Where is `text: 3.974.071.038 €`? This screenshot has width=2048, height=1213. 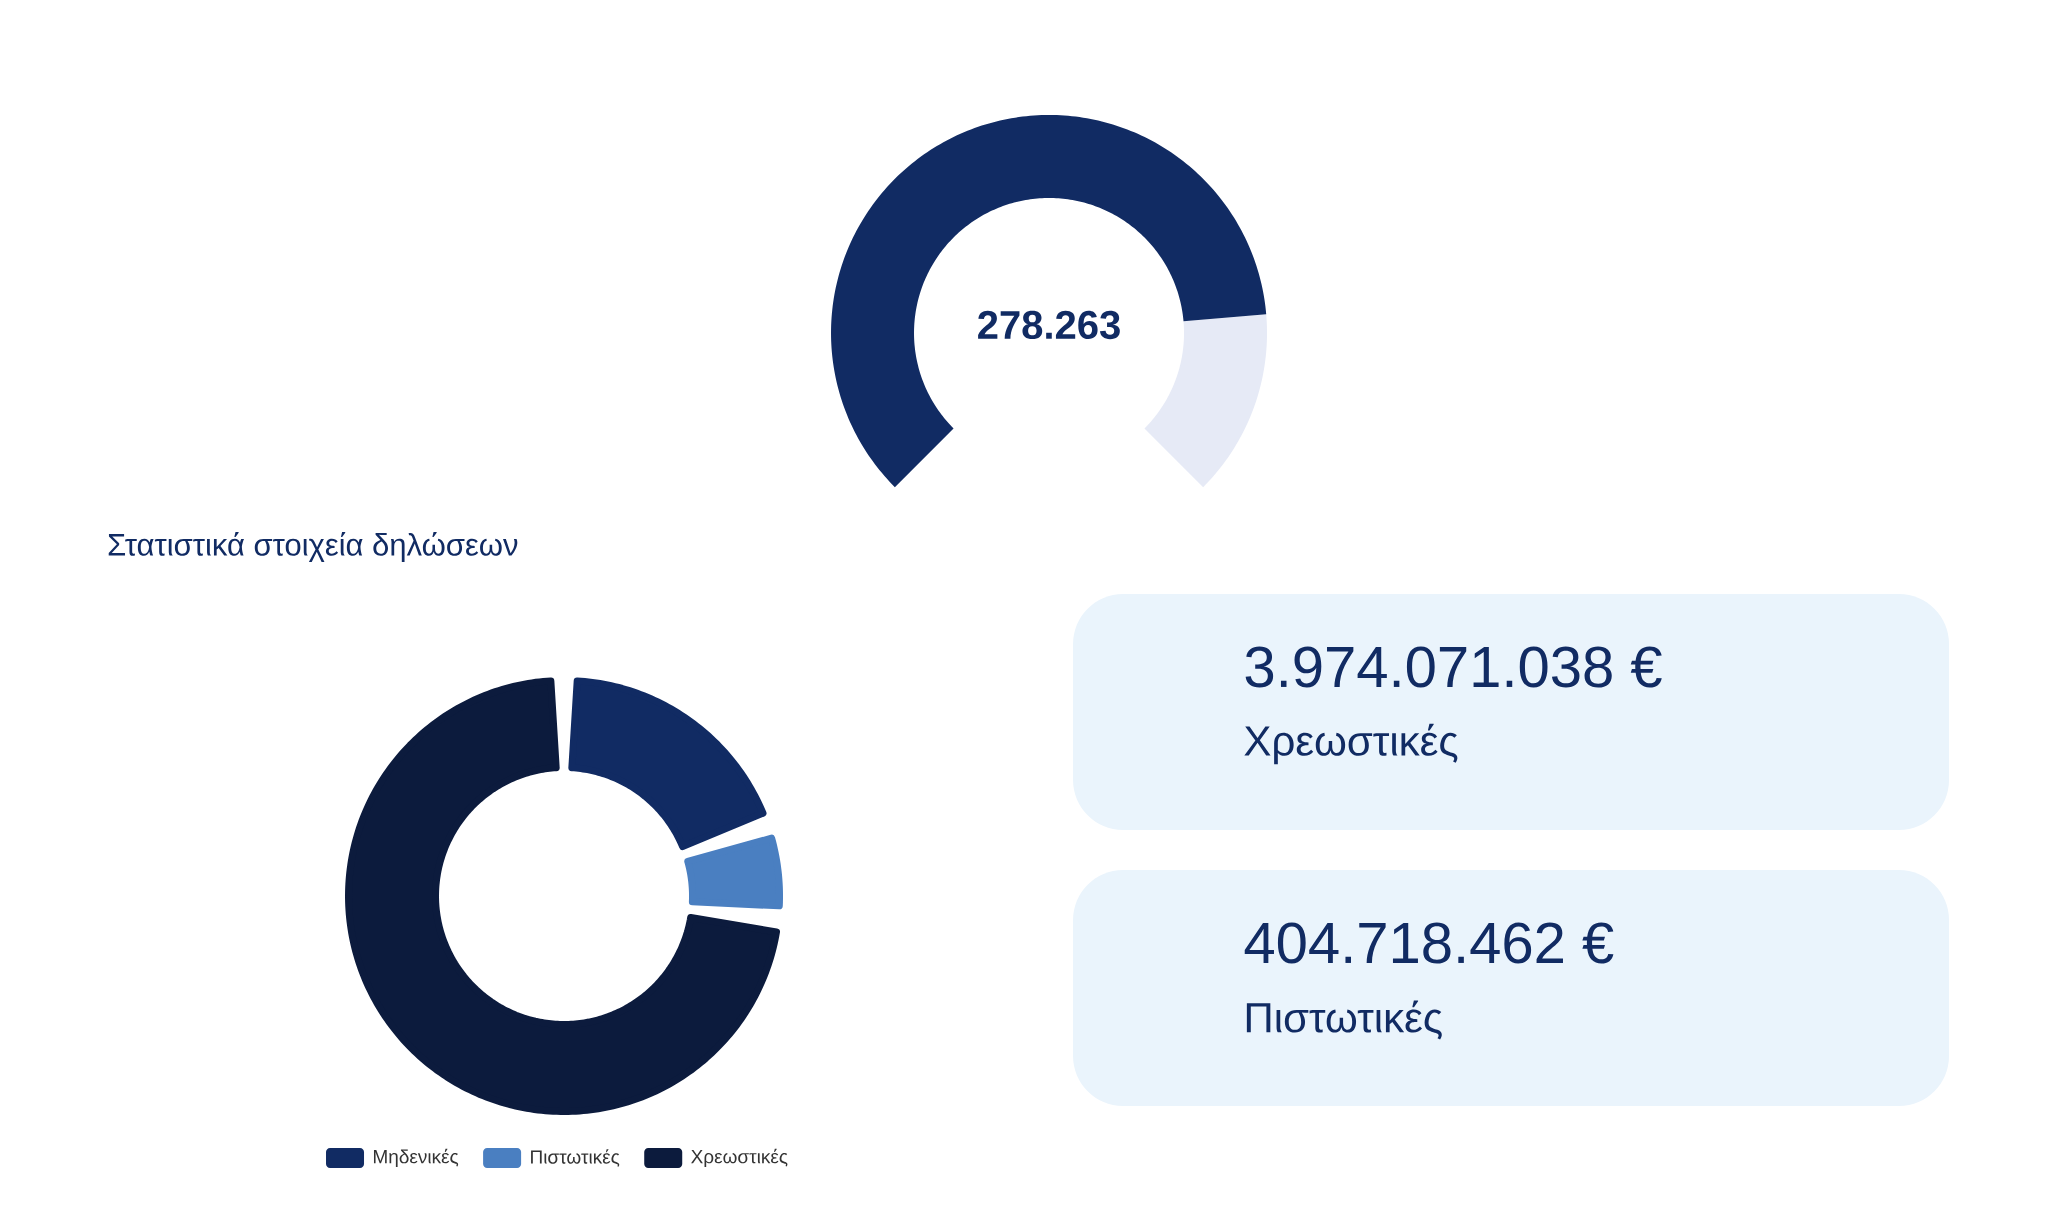 text: 3.974.071.038 € is located at coordinates (1453, 667).